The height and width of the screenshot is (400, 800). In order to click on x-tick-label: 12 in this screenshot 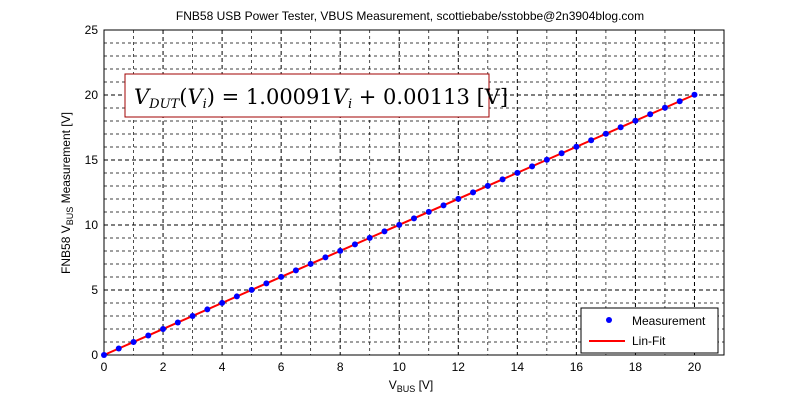, I will do `click(459, 367)`.